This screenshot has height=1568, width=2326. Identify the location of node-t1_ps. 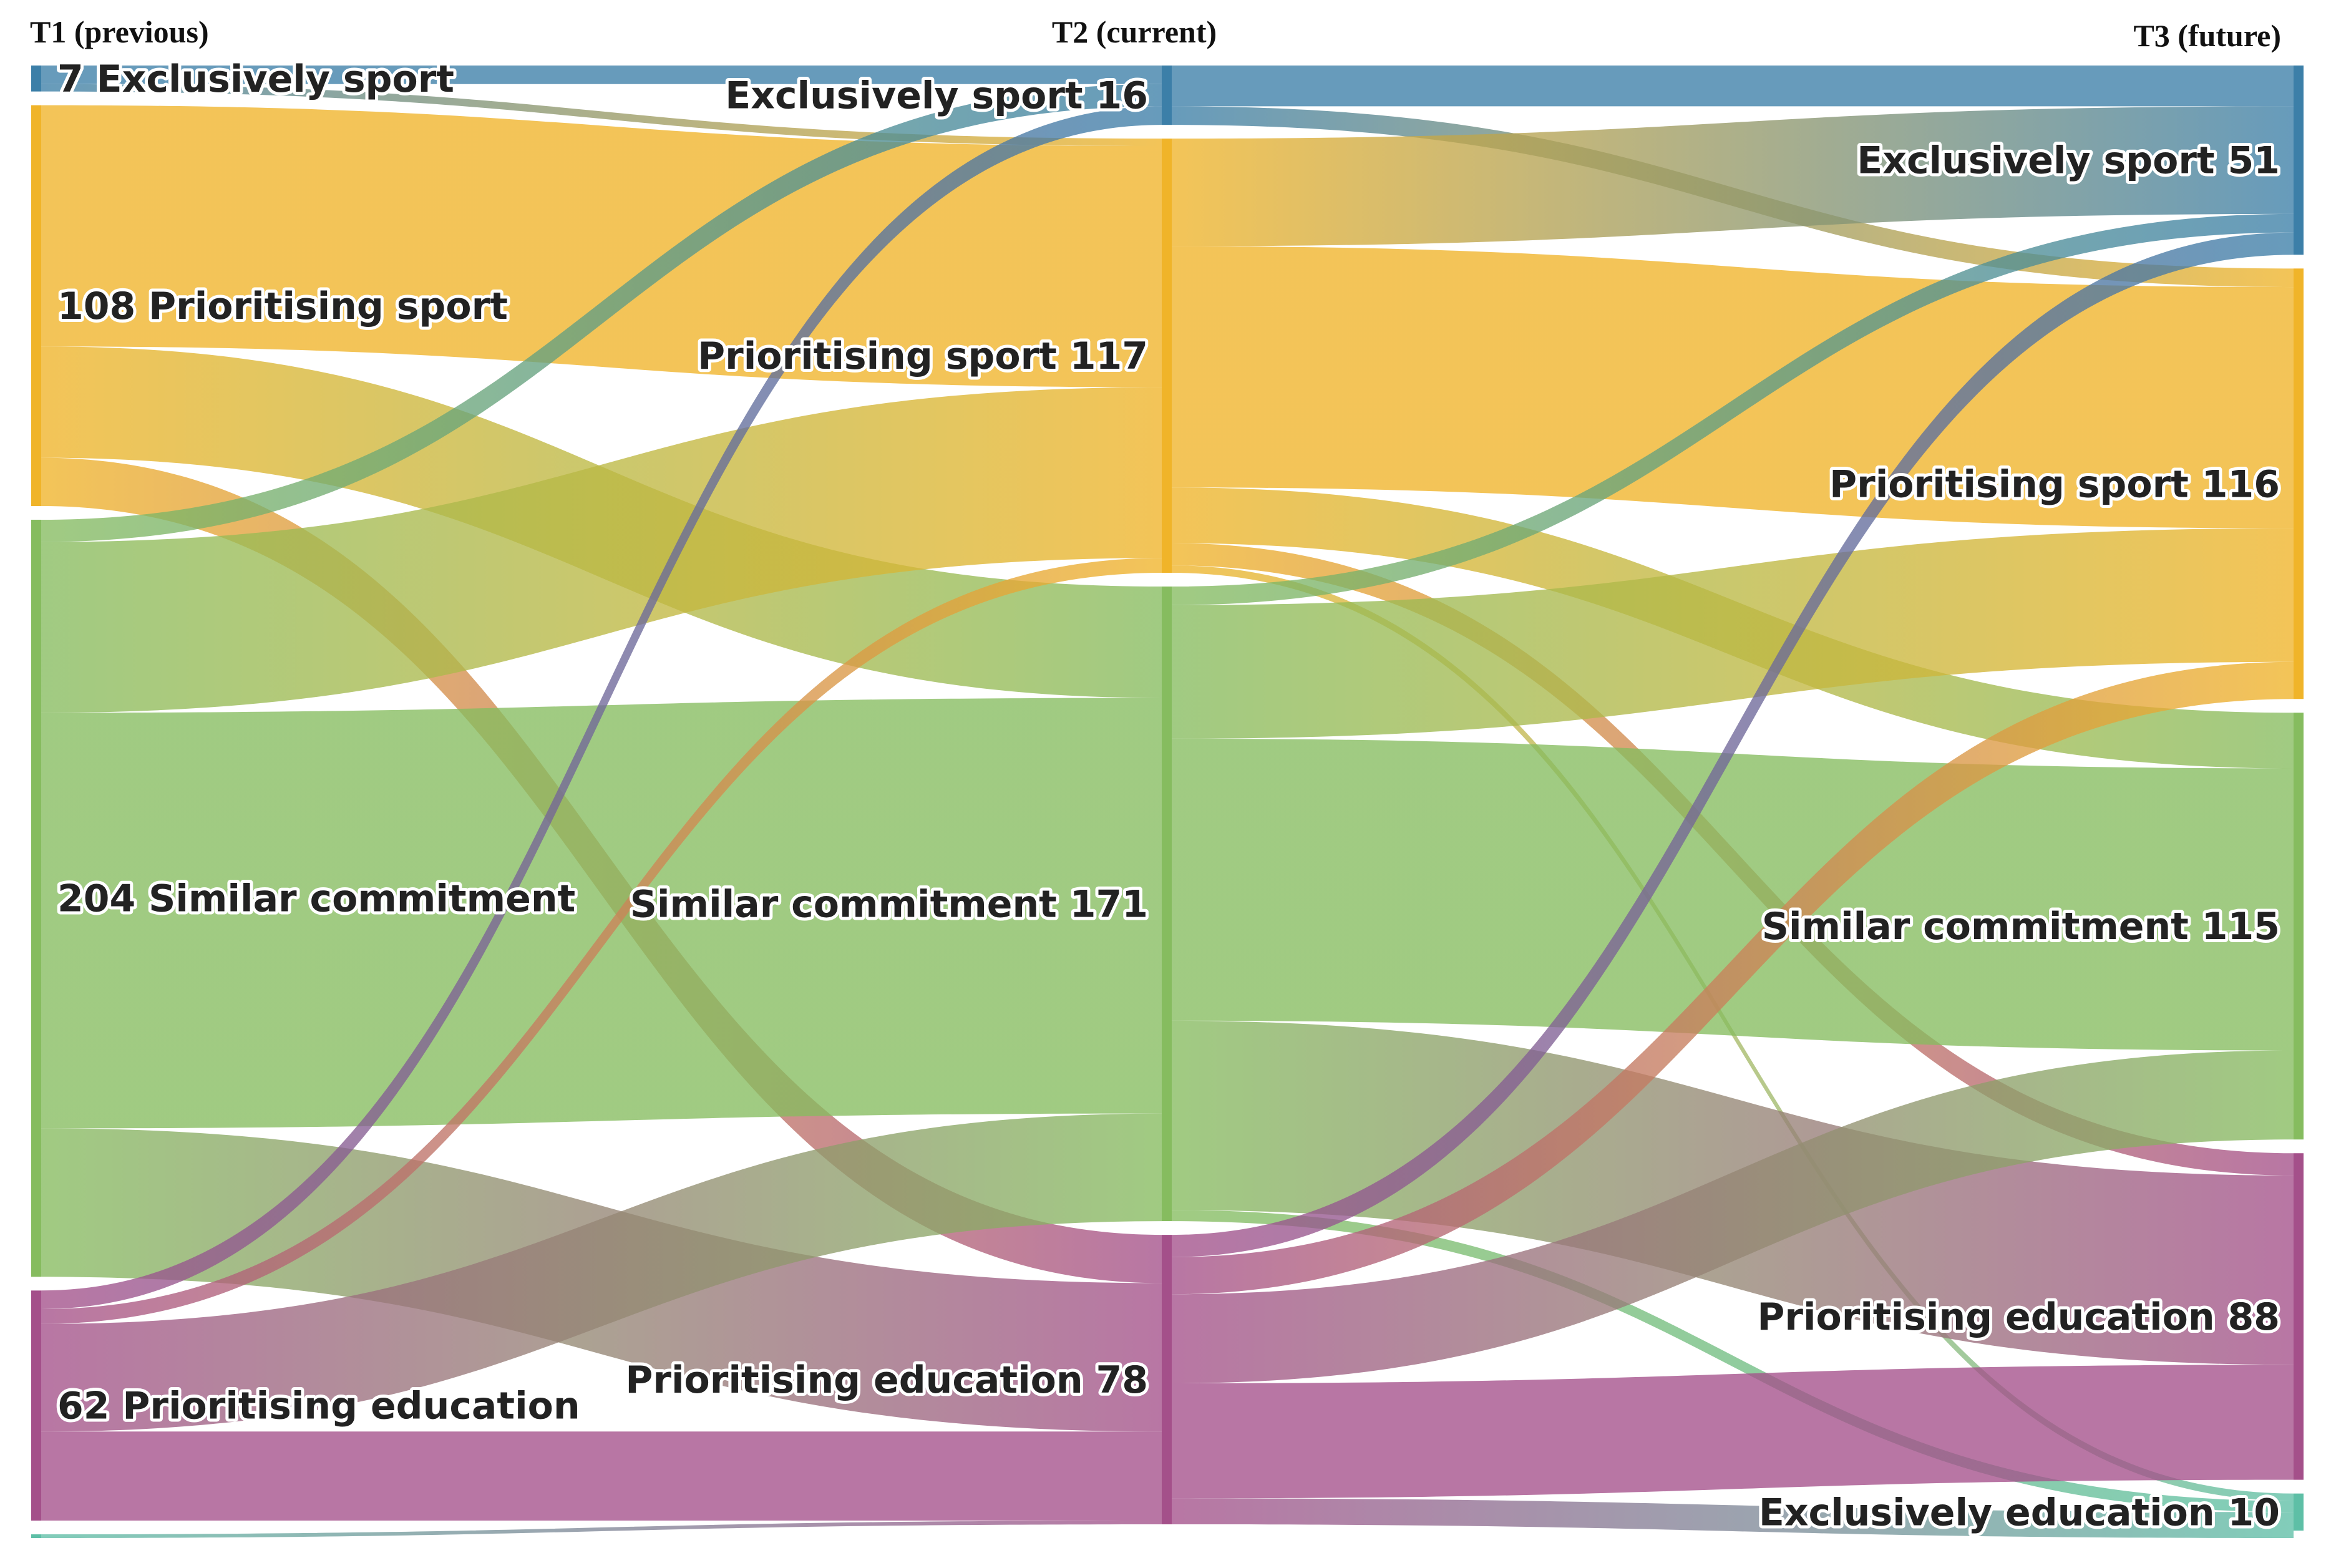
(36, 305).